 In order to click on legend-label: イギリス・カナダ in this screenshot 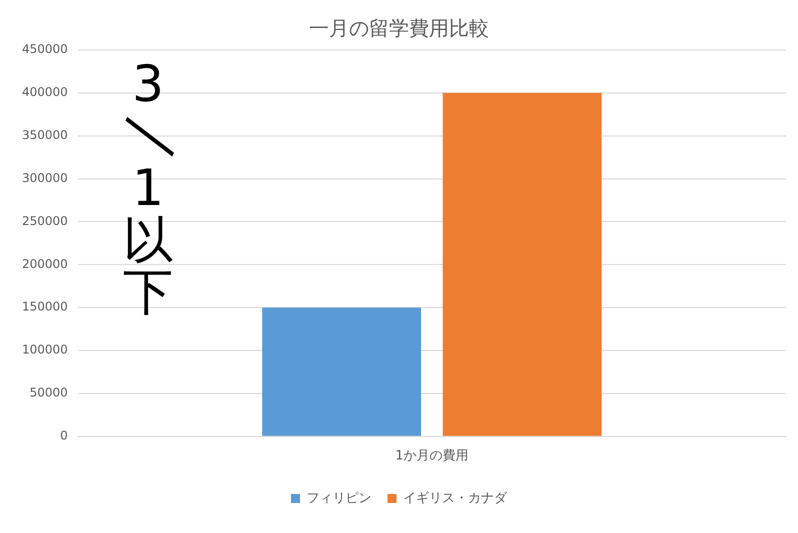, I will do `click(455, 498)`.